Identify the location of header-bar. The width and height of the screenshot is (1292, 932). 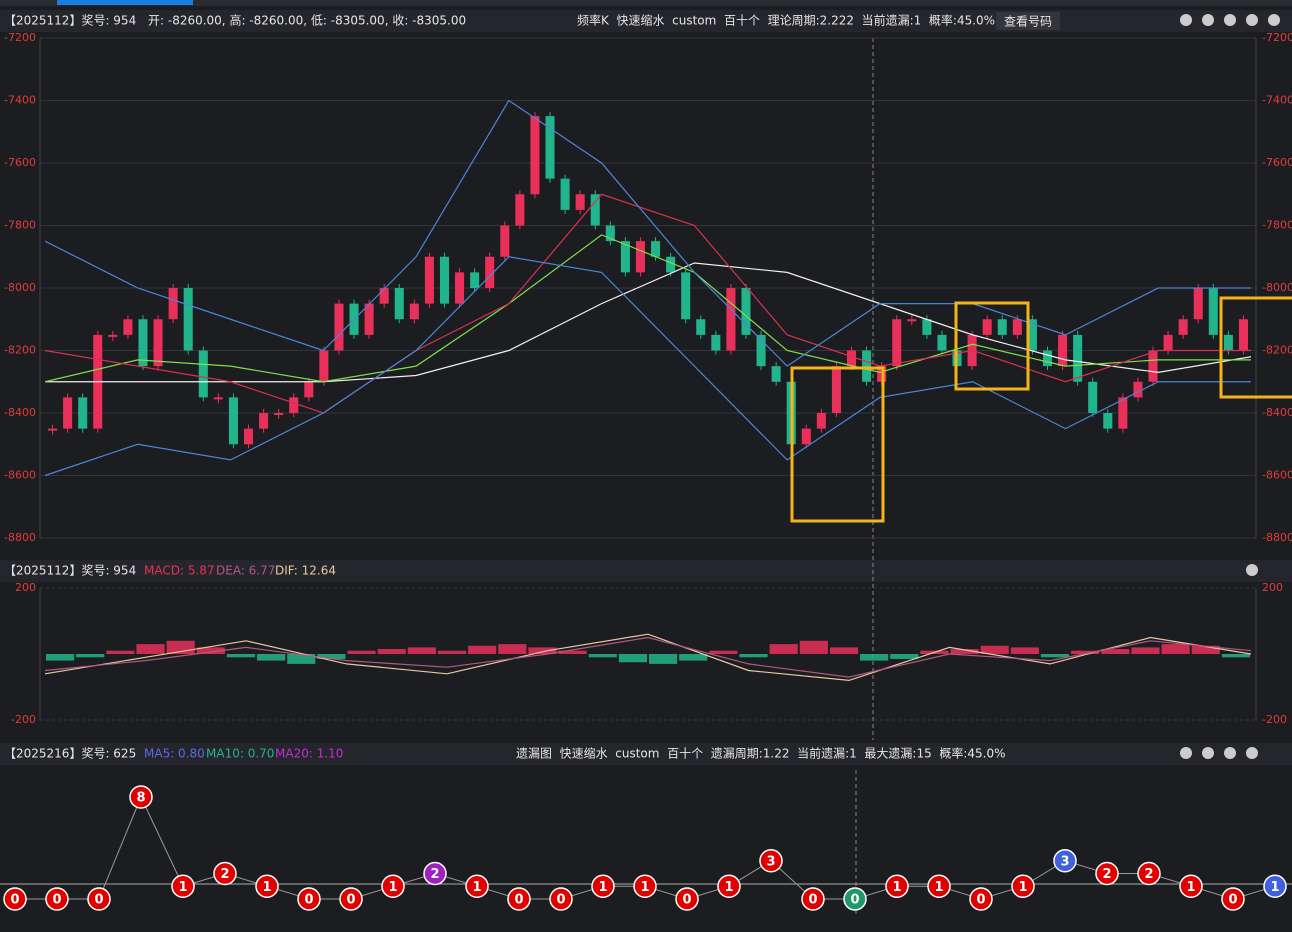
(646, 571).